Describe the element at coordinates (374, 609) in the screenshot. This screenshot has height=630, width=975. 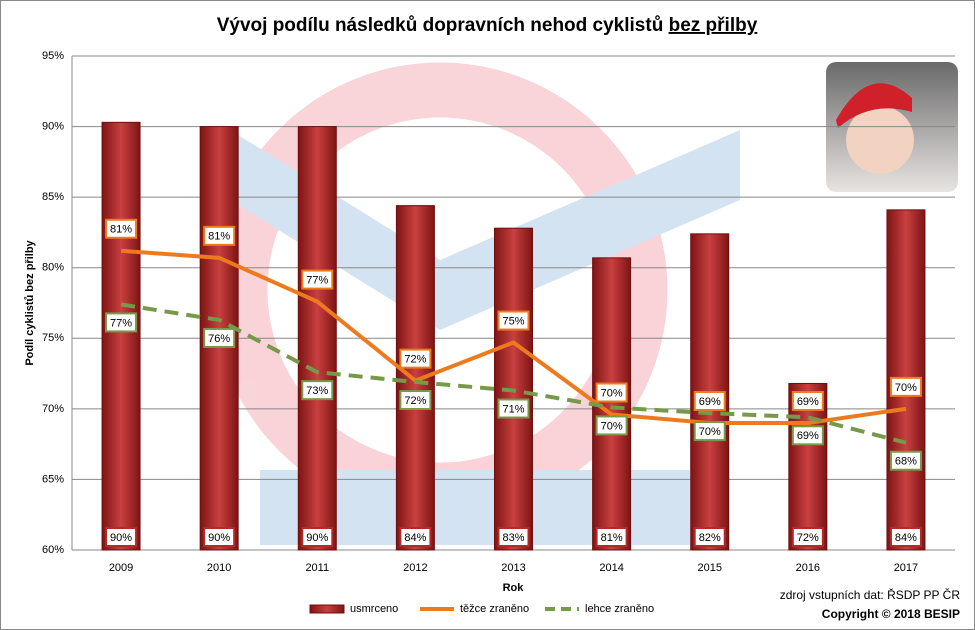
I see `legend-label: usmrceno` at that location.